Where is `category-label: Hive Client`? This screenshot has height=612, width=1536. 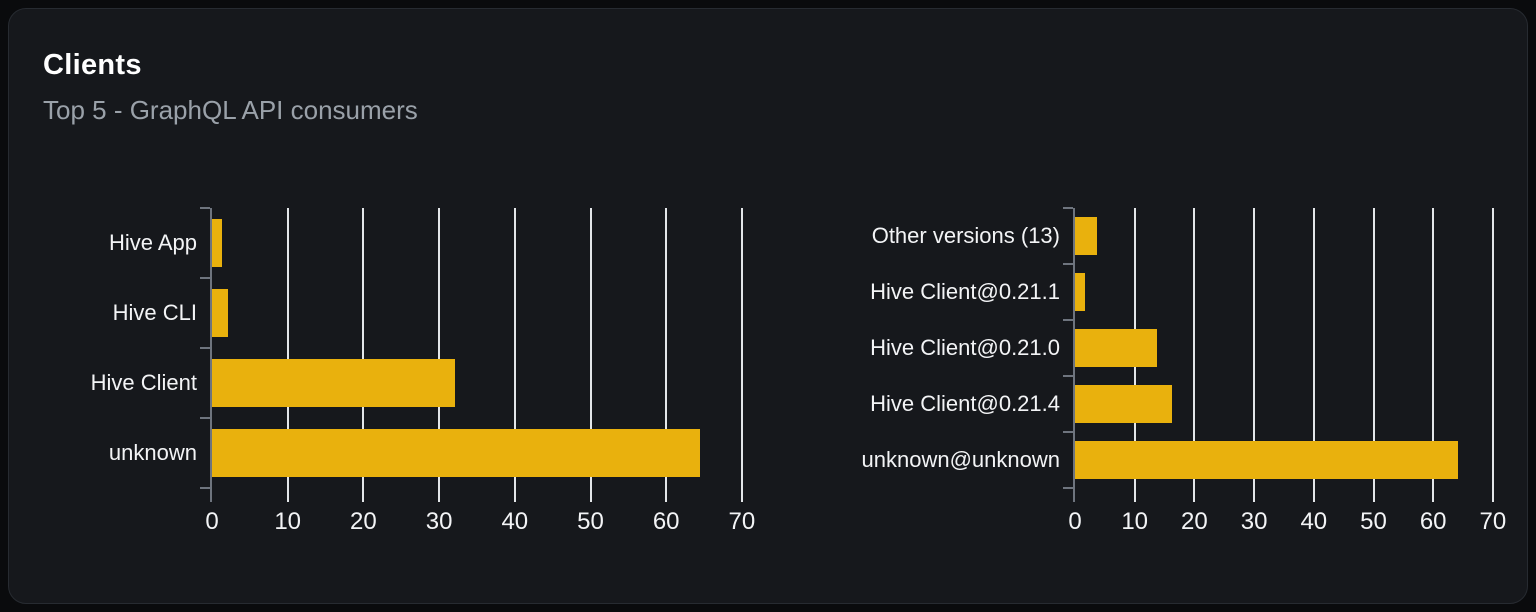 category-label: Hive Client is located at coordinates (143, 382).